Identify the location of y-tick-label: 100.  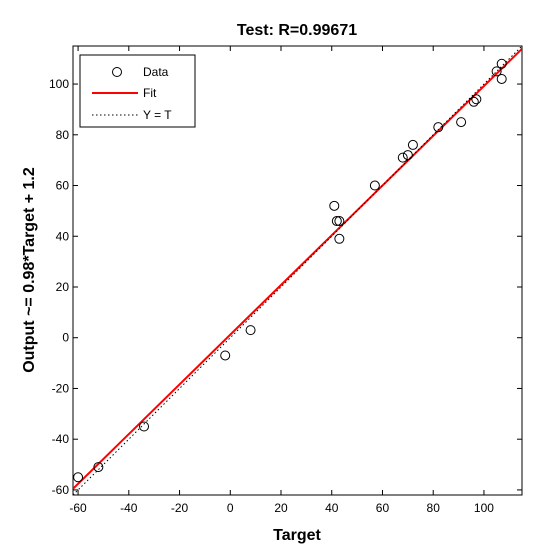
(59, 84).